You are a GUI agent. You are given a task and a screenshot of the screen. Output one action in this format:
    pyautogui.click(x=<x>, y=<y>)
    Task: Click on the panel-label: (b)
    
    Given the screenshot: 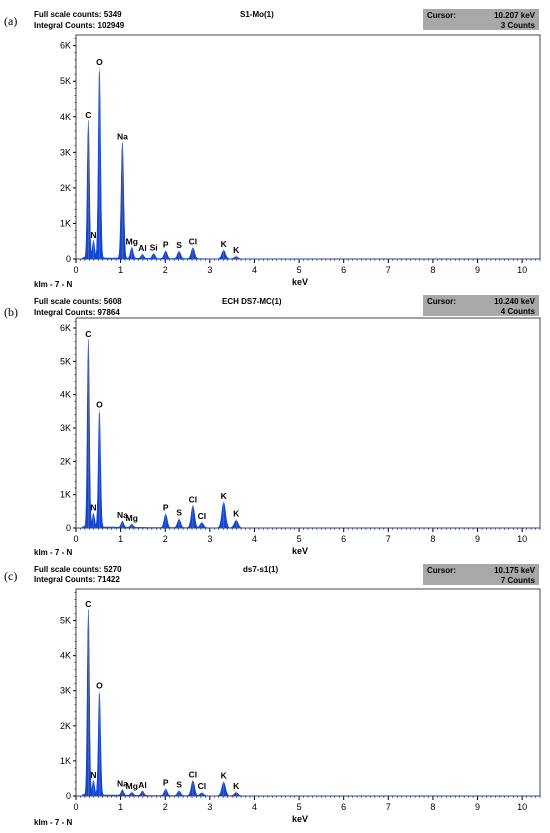 What is the action you would take?
    pyautogui.click(x=11, y=312)
    